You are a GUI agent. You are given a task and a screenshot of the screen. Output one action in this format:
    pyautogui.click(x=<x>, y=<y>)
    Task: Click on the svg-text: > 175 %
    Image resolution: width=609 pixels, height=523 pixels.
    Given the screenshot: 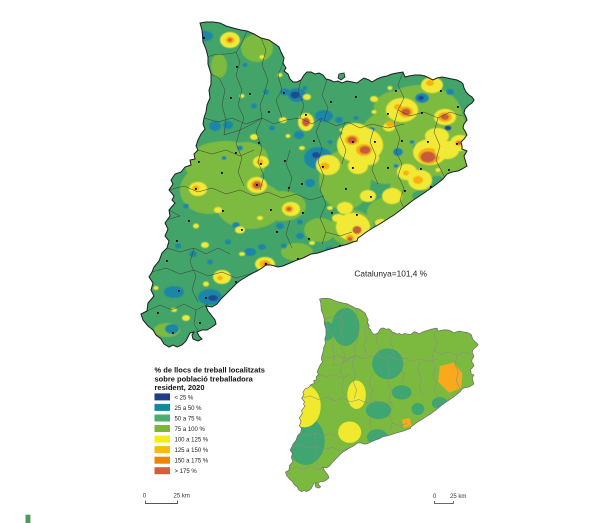 What is the action you would take?
    pyautogui.click(x=186, y=472)
    